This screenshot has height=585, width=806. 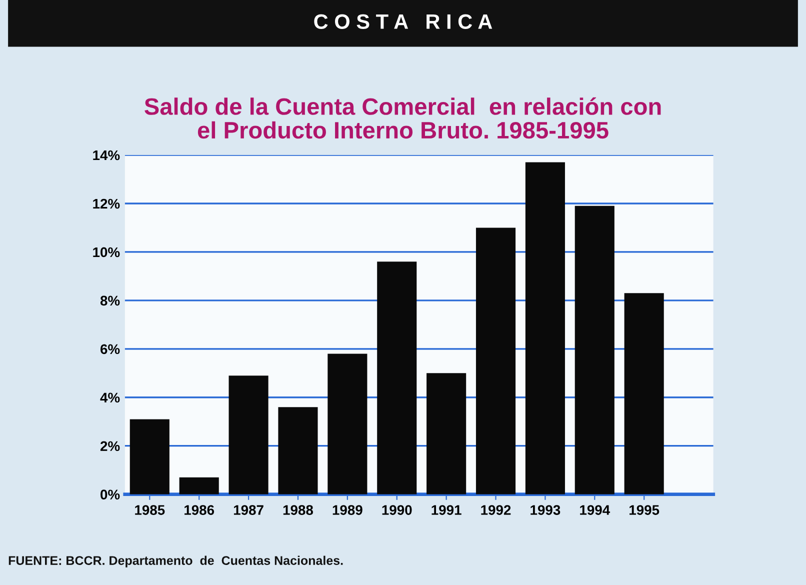 I want to click on source-note: FUENTE: BCCR. Departamento de Cuentas Nacionales., so click(x=175, y=562).